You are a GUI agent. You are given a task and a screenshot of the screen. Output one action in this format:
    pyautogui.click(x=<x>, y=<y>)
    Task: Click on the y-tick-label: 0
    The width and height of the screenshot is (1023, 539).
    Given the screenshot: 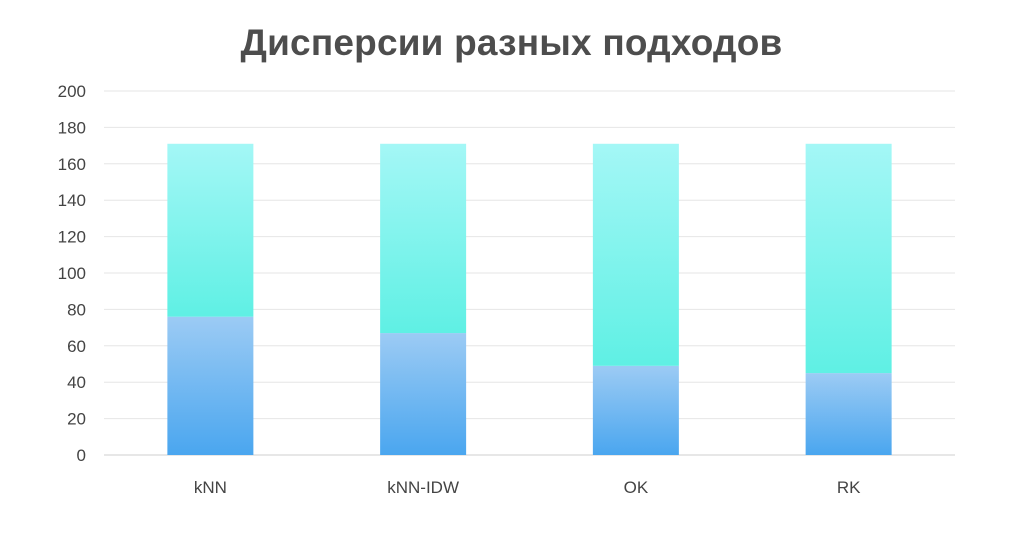 What is the action you would take?
    pyautogui.click(x=81, y=455)
    